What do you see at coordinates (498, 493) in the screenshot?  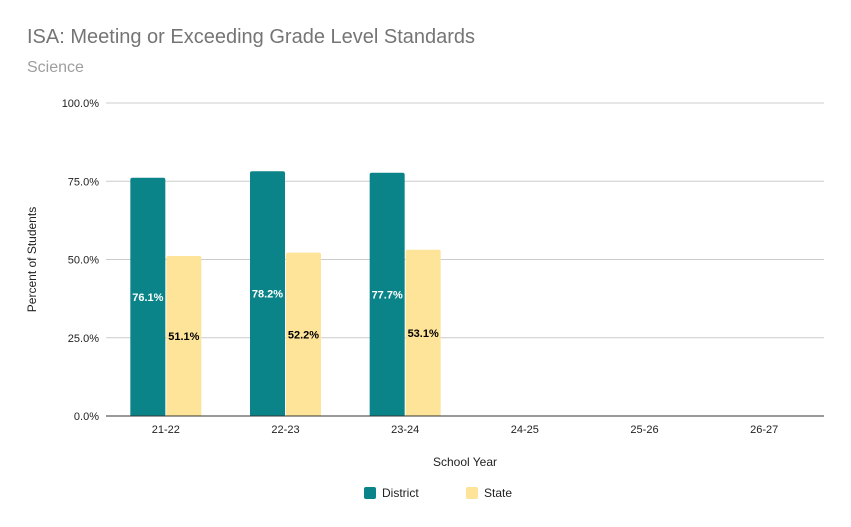 I see `legend-label: State` at bounding box center [498, 493].